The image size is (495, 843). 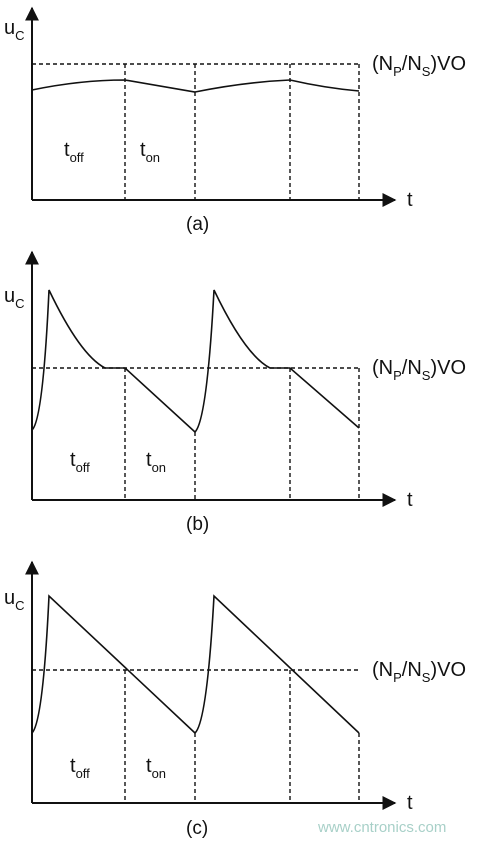 What do you see at coordinates (197, 524) in the screenshot?
I see `panel-caption: (b)` at bounding box center [197, 524].